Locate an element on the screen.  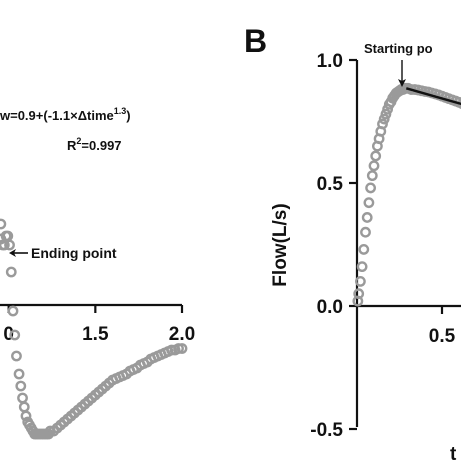
r-squared-annotation: R2=0.997 is located at coordinates (94, 144).